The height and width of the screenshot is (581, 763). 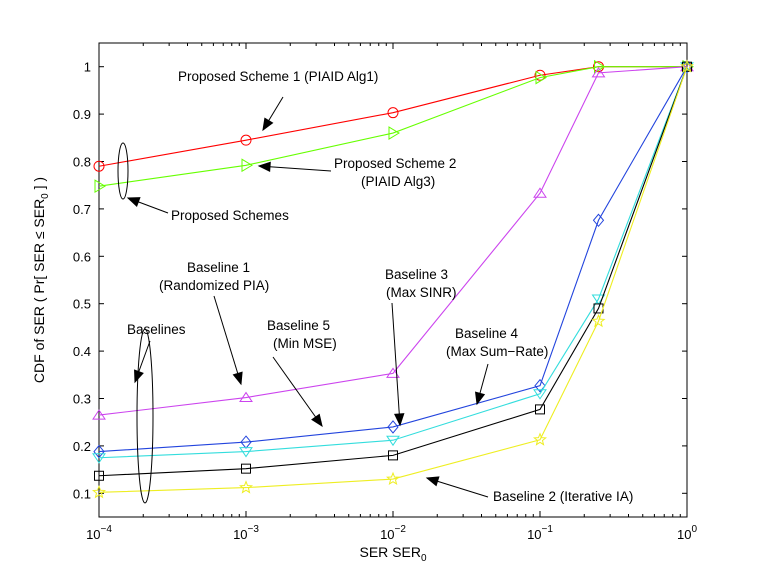 I want to click on y-tick-label: 0.3, so click(x=82, y=399).